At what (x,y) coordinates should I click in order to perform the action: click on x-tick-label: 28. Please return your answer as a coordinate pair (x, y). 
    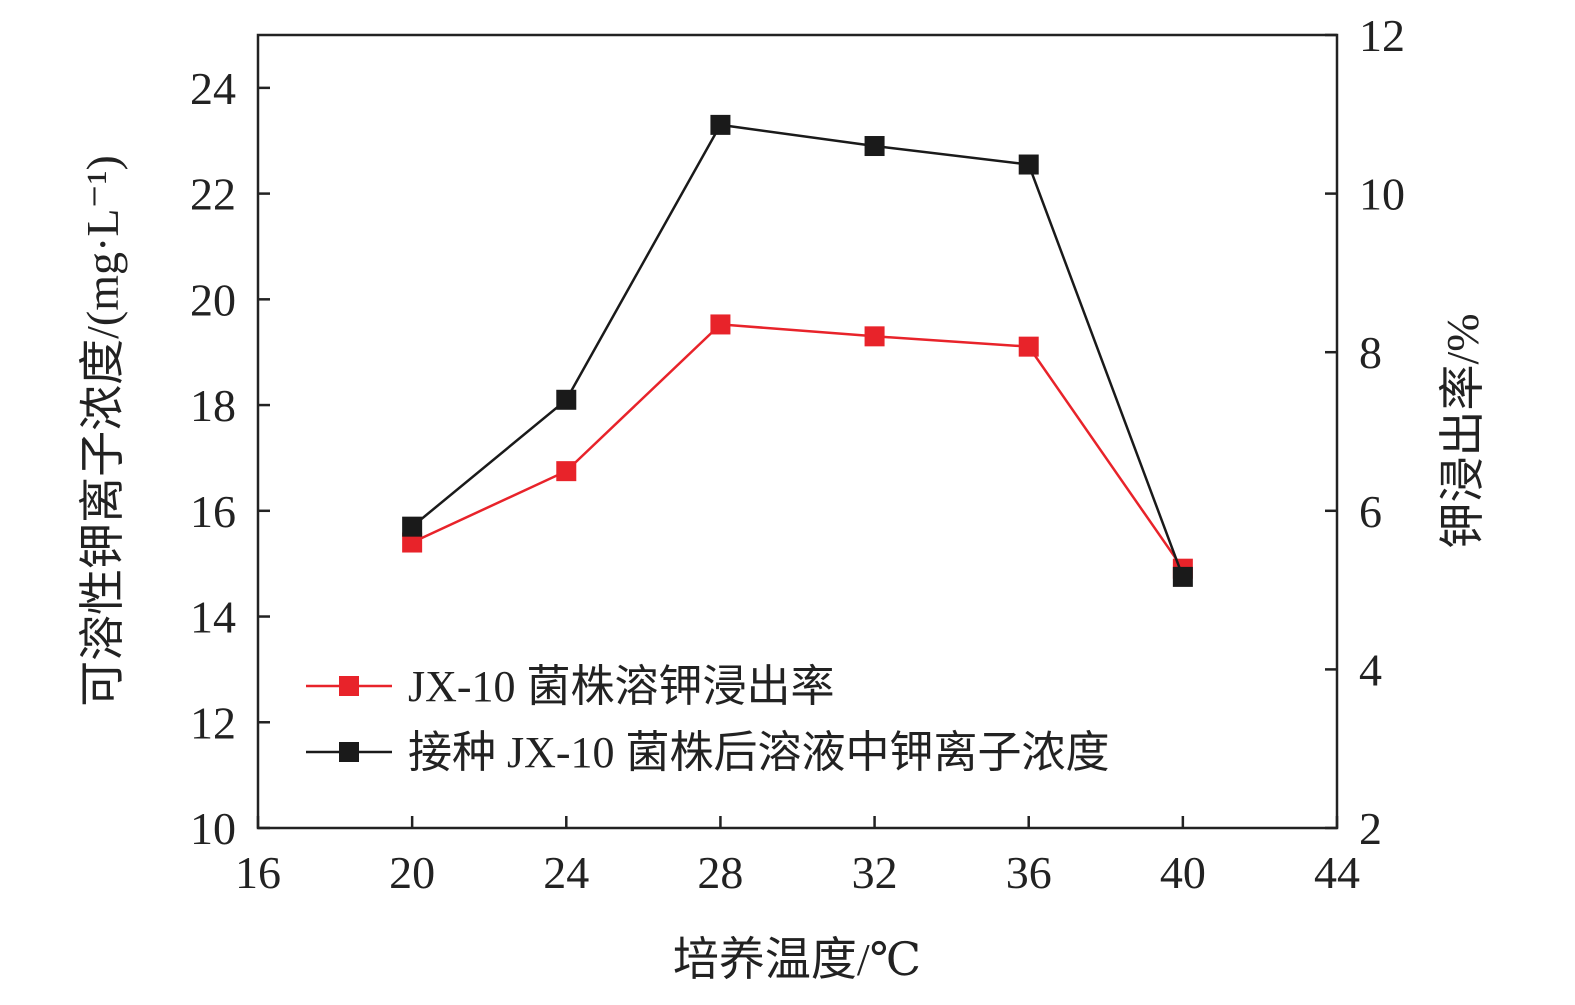
    Looking at the image, I should click on (720, 872).